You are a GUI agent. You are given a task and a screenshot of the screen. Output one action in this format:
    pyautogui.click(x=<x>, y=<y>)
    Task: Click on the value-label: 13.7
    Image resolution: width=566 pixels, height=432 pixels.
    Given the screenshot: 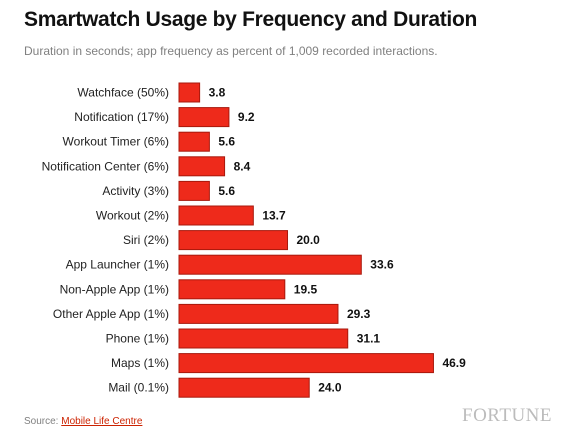 What is the action you would take?
    pyautogui.click(x=274, y=216)
    